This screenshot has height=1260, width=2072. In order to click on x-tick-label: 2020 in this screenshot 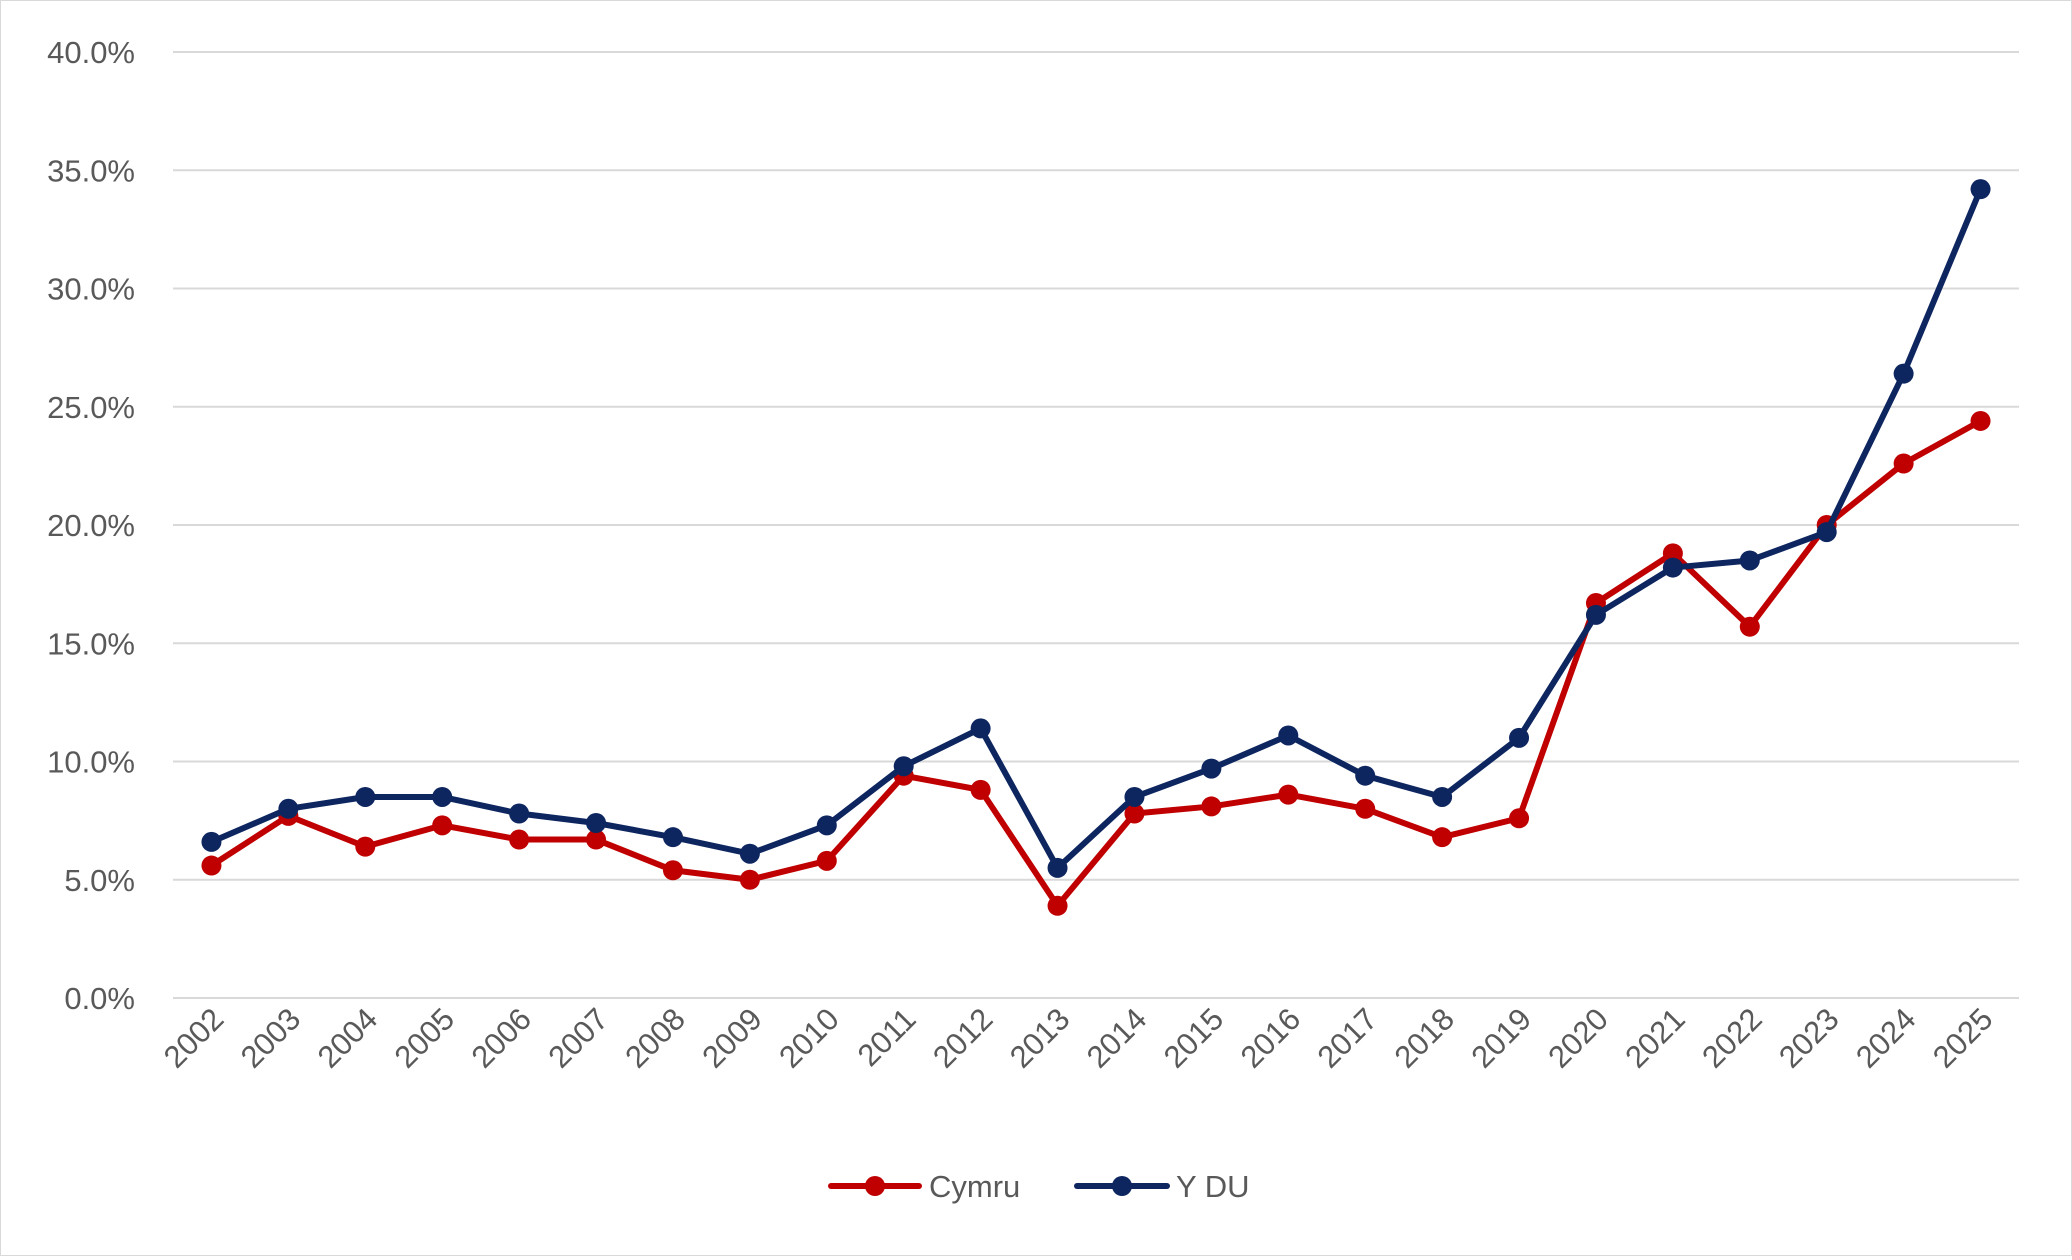, I will do `click(1578, 1038)`.